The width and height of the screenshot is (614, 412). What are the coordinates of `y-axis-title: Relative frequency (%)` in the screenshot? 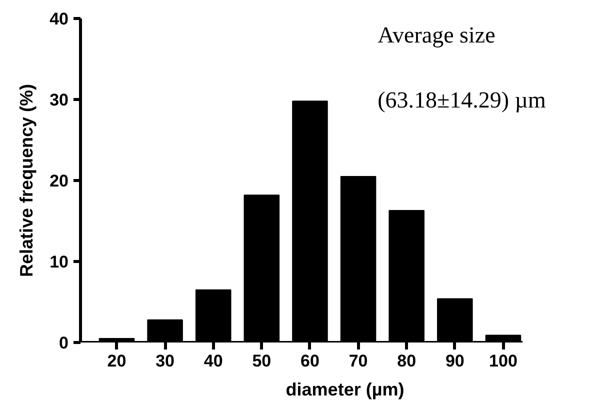 It's located at (26, 181).